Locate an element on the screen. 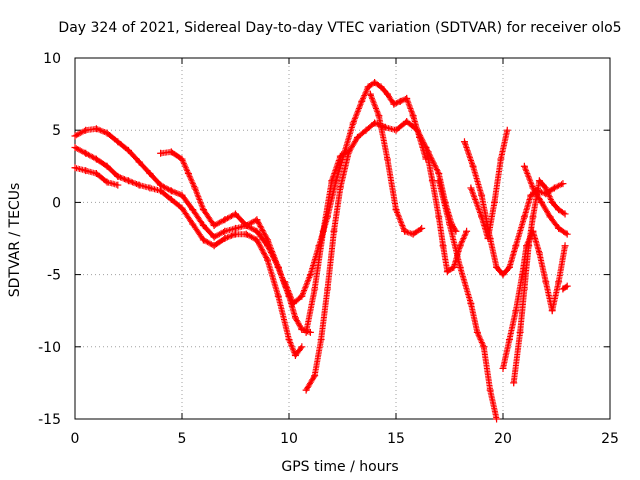 This screenshot has width=640, height=480. y-tick-label: 5 is located at coordinates (56, 131).